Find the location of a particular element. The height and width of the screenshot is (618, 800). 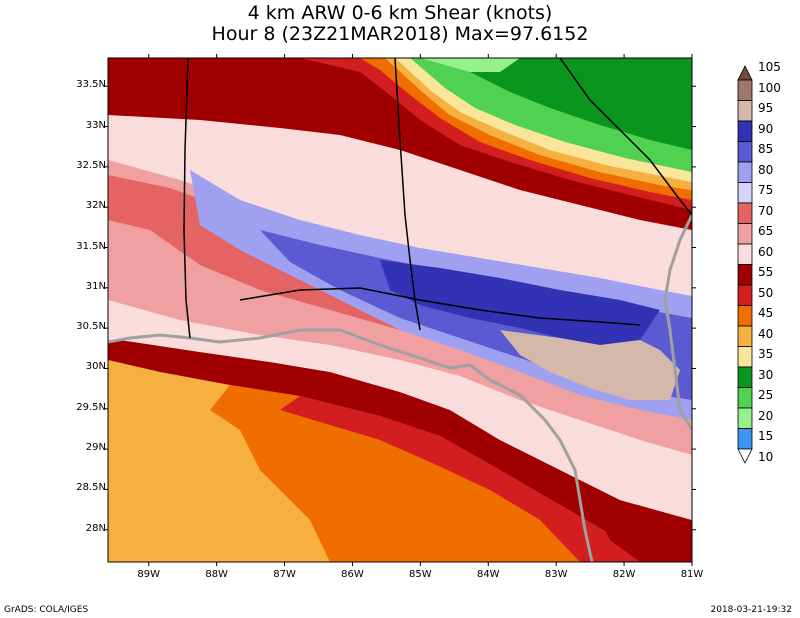

lon-label: 87W is located at coordinates (284, 574).